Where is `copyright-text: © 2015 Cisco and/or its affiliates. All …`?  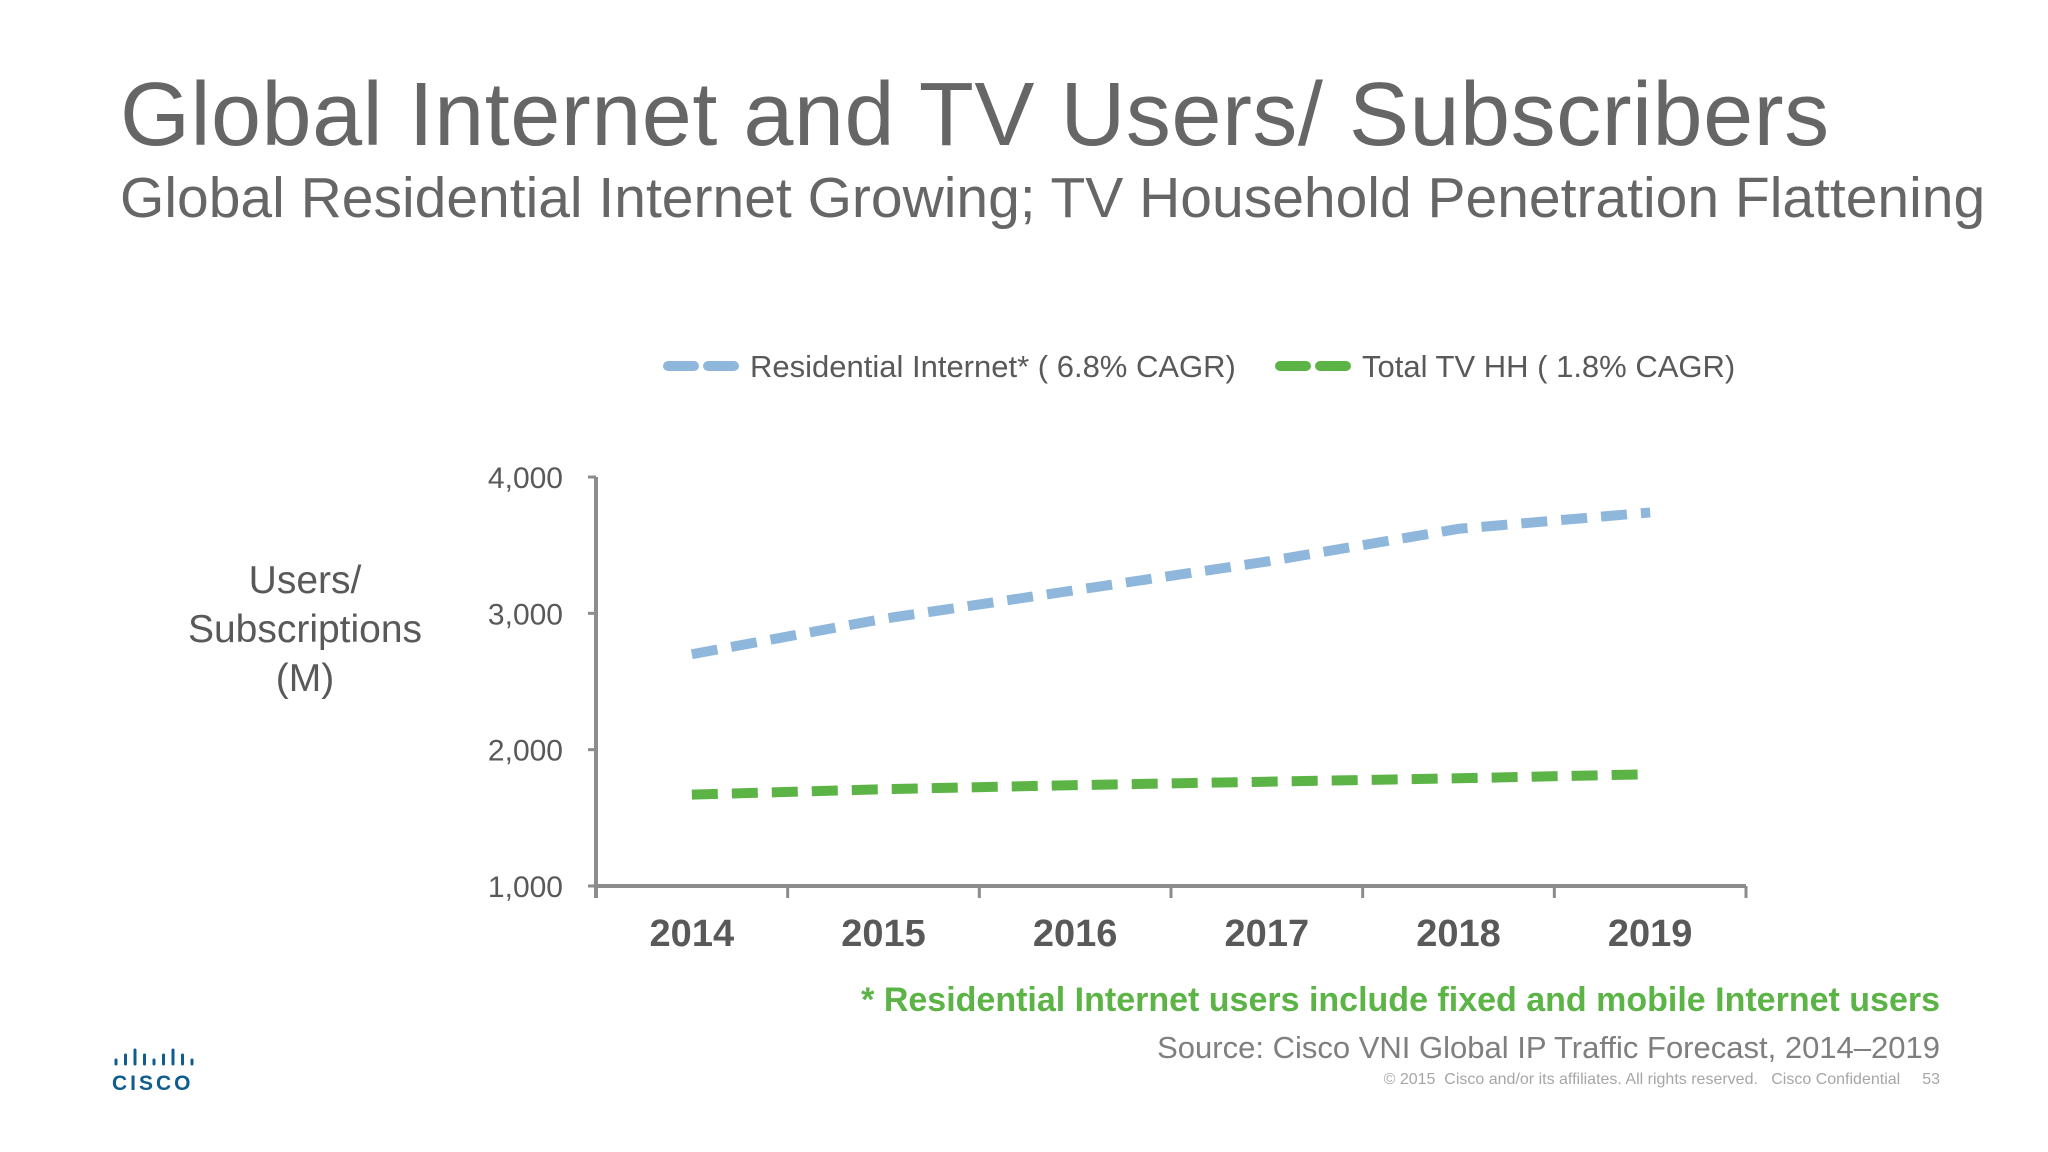
copyright-text: © 2015 Cisco and/or its affiliates. All … is located at coordinates (1642, 1079).